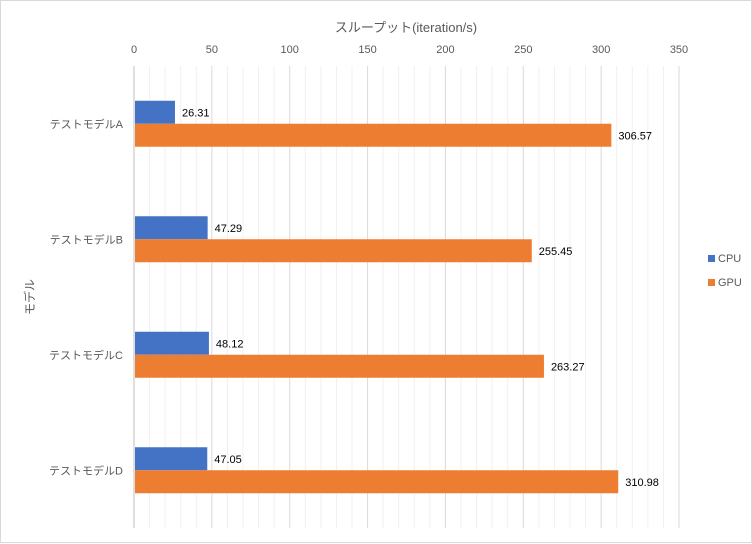  Describe the element at coordinates (87, 124) in the screenshot. I see `category-label: テストモデルA` at that location.